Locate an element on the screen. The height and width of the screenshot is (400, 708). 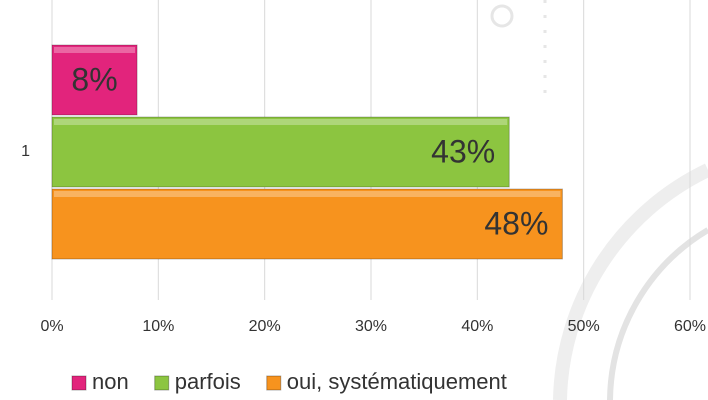
x-tick-label: 20% is located at coordinates (265, 326).